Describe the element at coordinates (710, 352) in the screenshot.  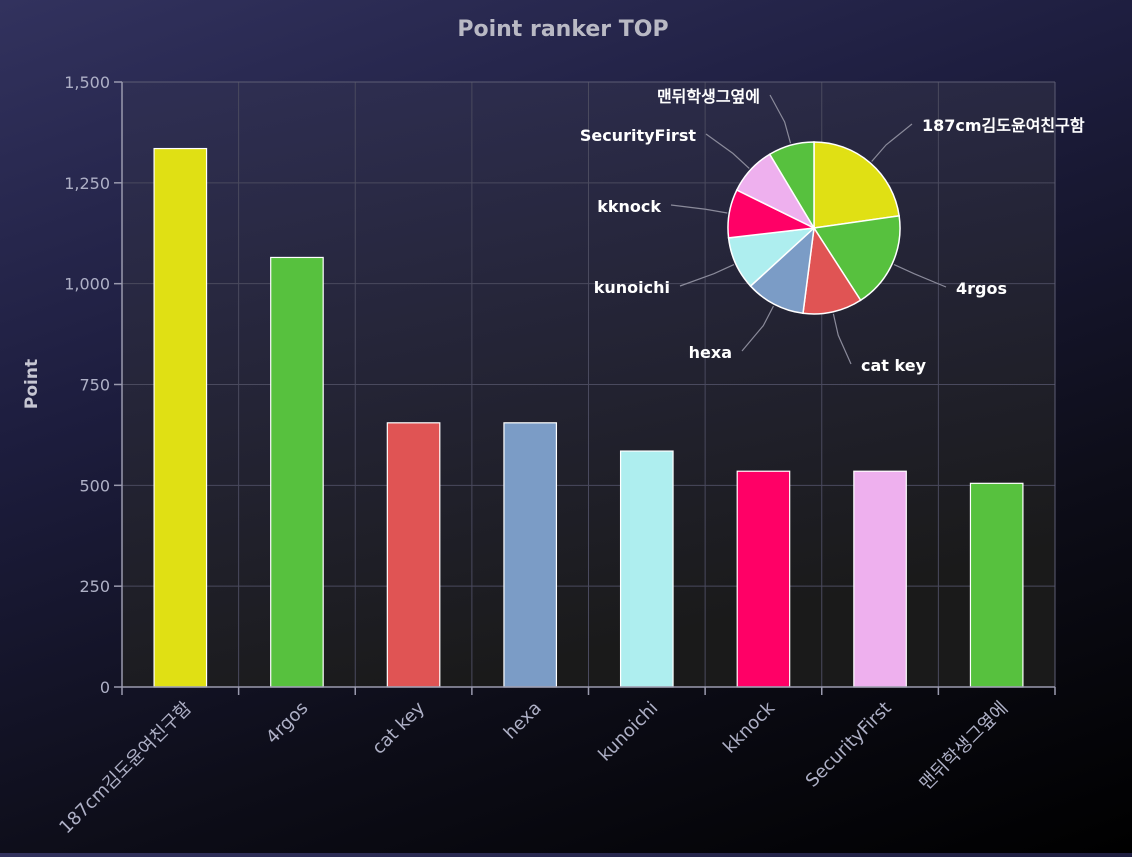
I see `pie-label: hexa` at that location.